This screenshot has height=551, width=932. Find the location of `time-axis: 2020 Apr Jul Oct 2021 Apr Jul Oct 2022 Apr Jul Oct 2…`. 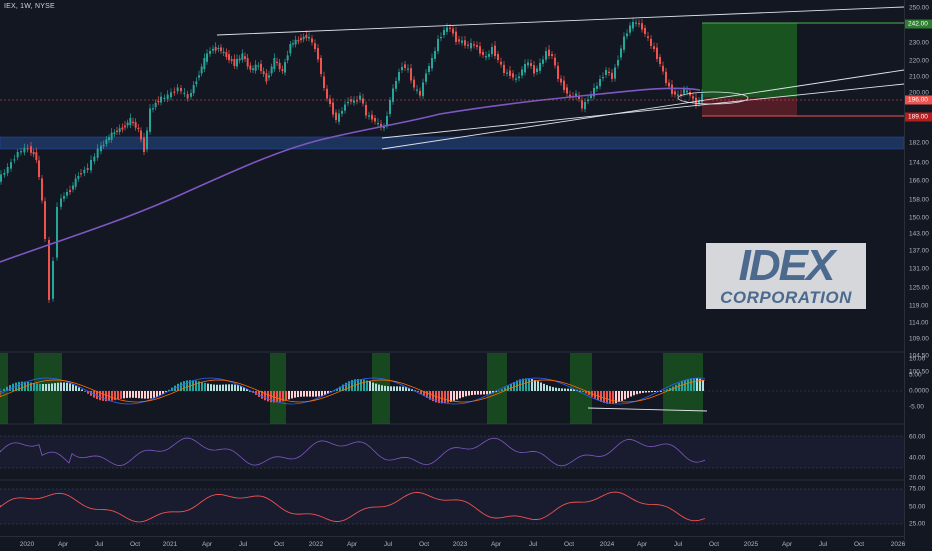

time-axis: 2020 Apr Jul Oct 2021 Apr Jul Oct 2022 Apr Jul Oct 2… is located at coordinates (452, 543).